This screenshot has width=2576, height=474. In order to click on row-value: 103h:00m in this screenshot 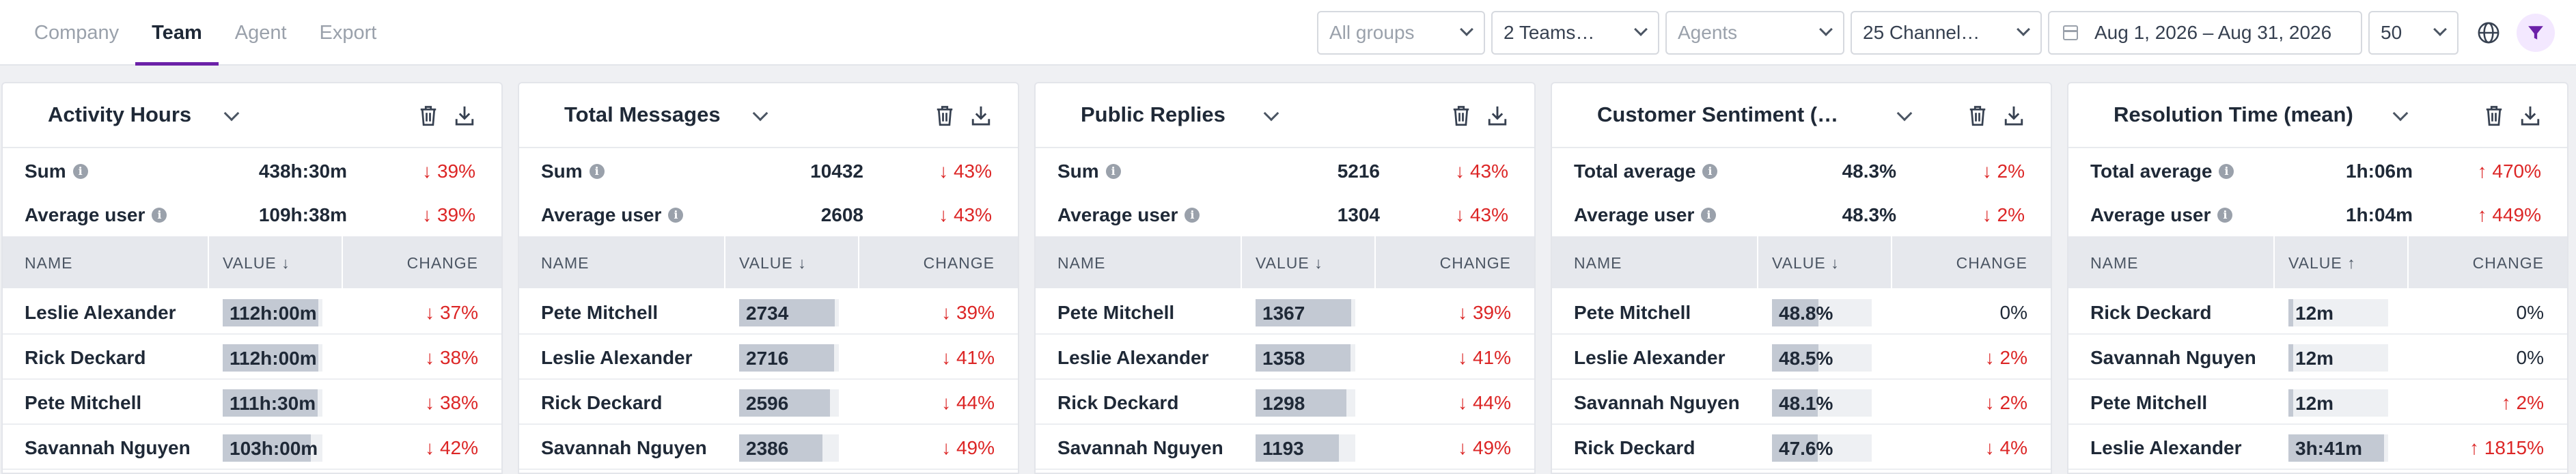, I will do `click(274, 448)`.